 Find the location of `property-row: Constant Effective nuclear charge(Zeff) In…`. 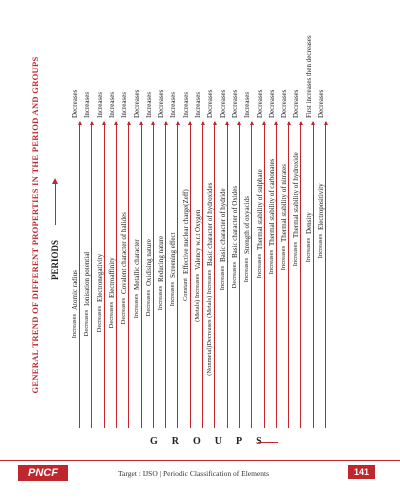

property-row: Constant Effective nuclear charge(Zeff) In… is located at coordinates (187, 225).